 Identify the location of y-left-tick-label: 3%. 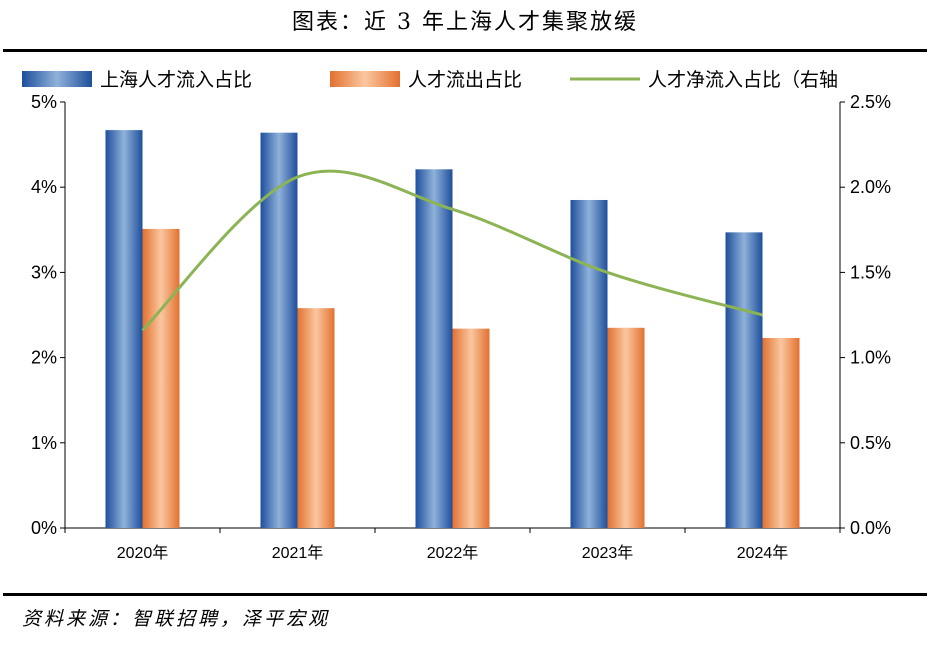
(44, 272).